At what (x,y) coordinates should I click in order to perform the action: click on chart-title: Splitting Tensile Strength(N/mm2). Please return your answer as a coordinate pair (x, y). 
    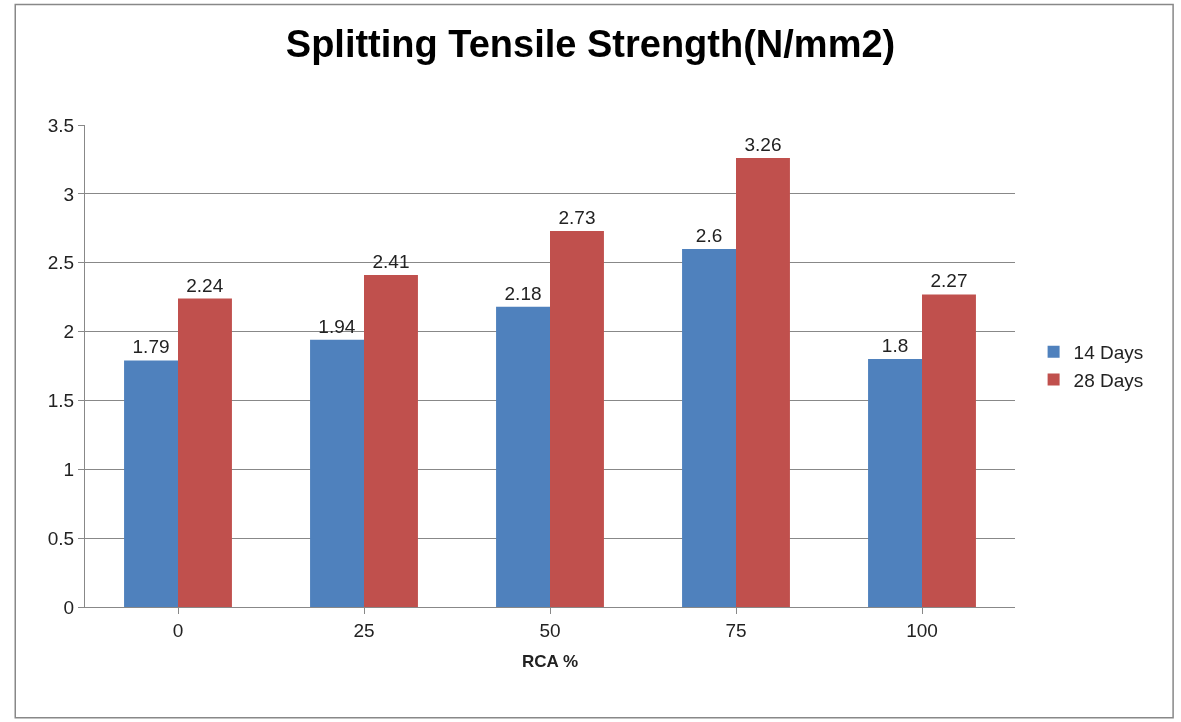
    Looking at the image, I should click on (590, 43).